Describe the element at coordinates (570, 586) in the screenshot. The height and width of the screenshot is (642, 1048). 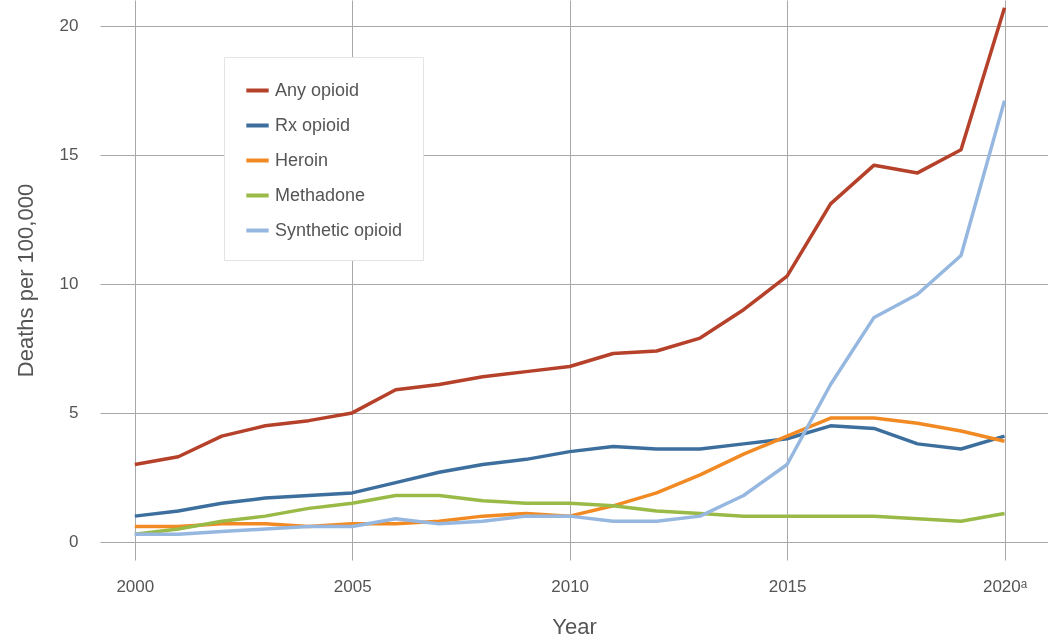
I see `x-tick-label: 2010` at that location.